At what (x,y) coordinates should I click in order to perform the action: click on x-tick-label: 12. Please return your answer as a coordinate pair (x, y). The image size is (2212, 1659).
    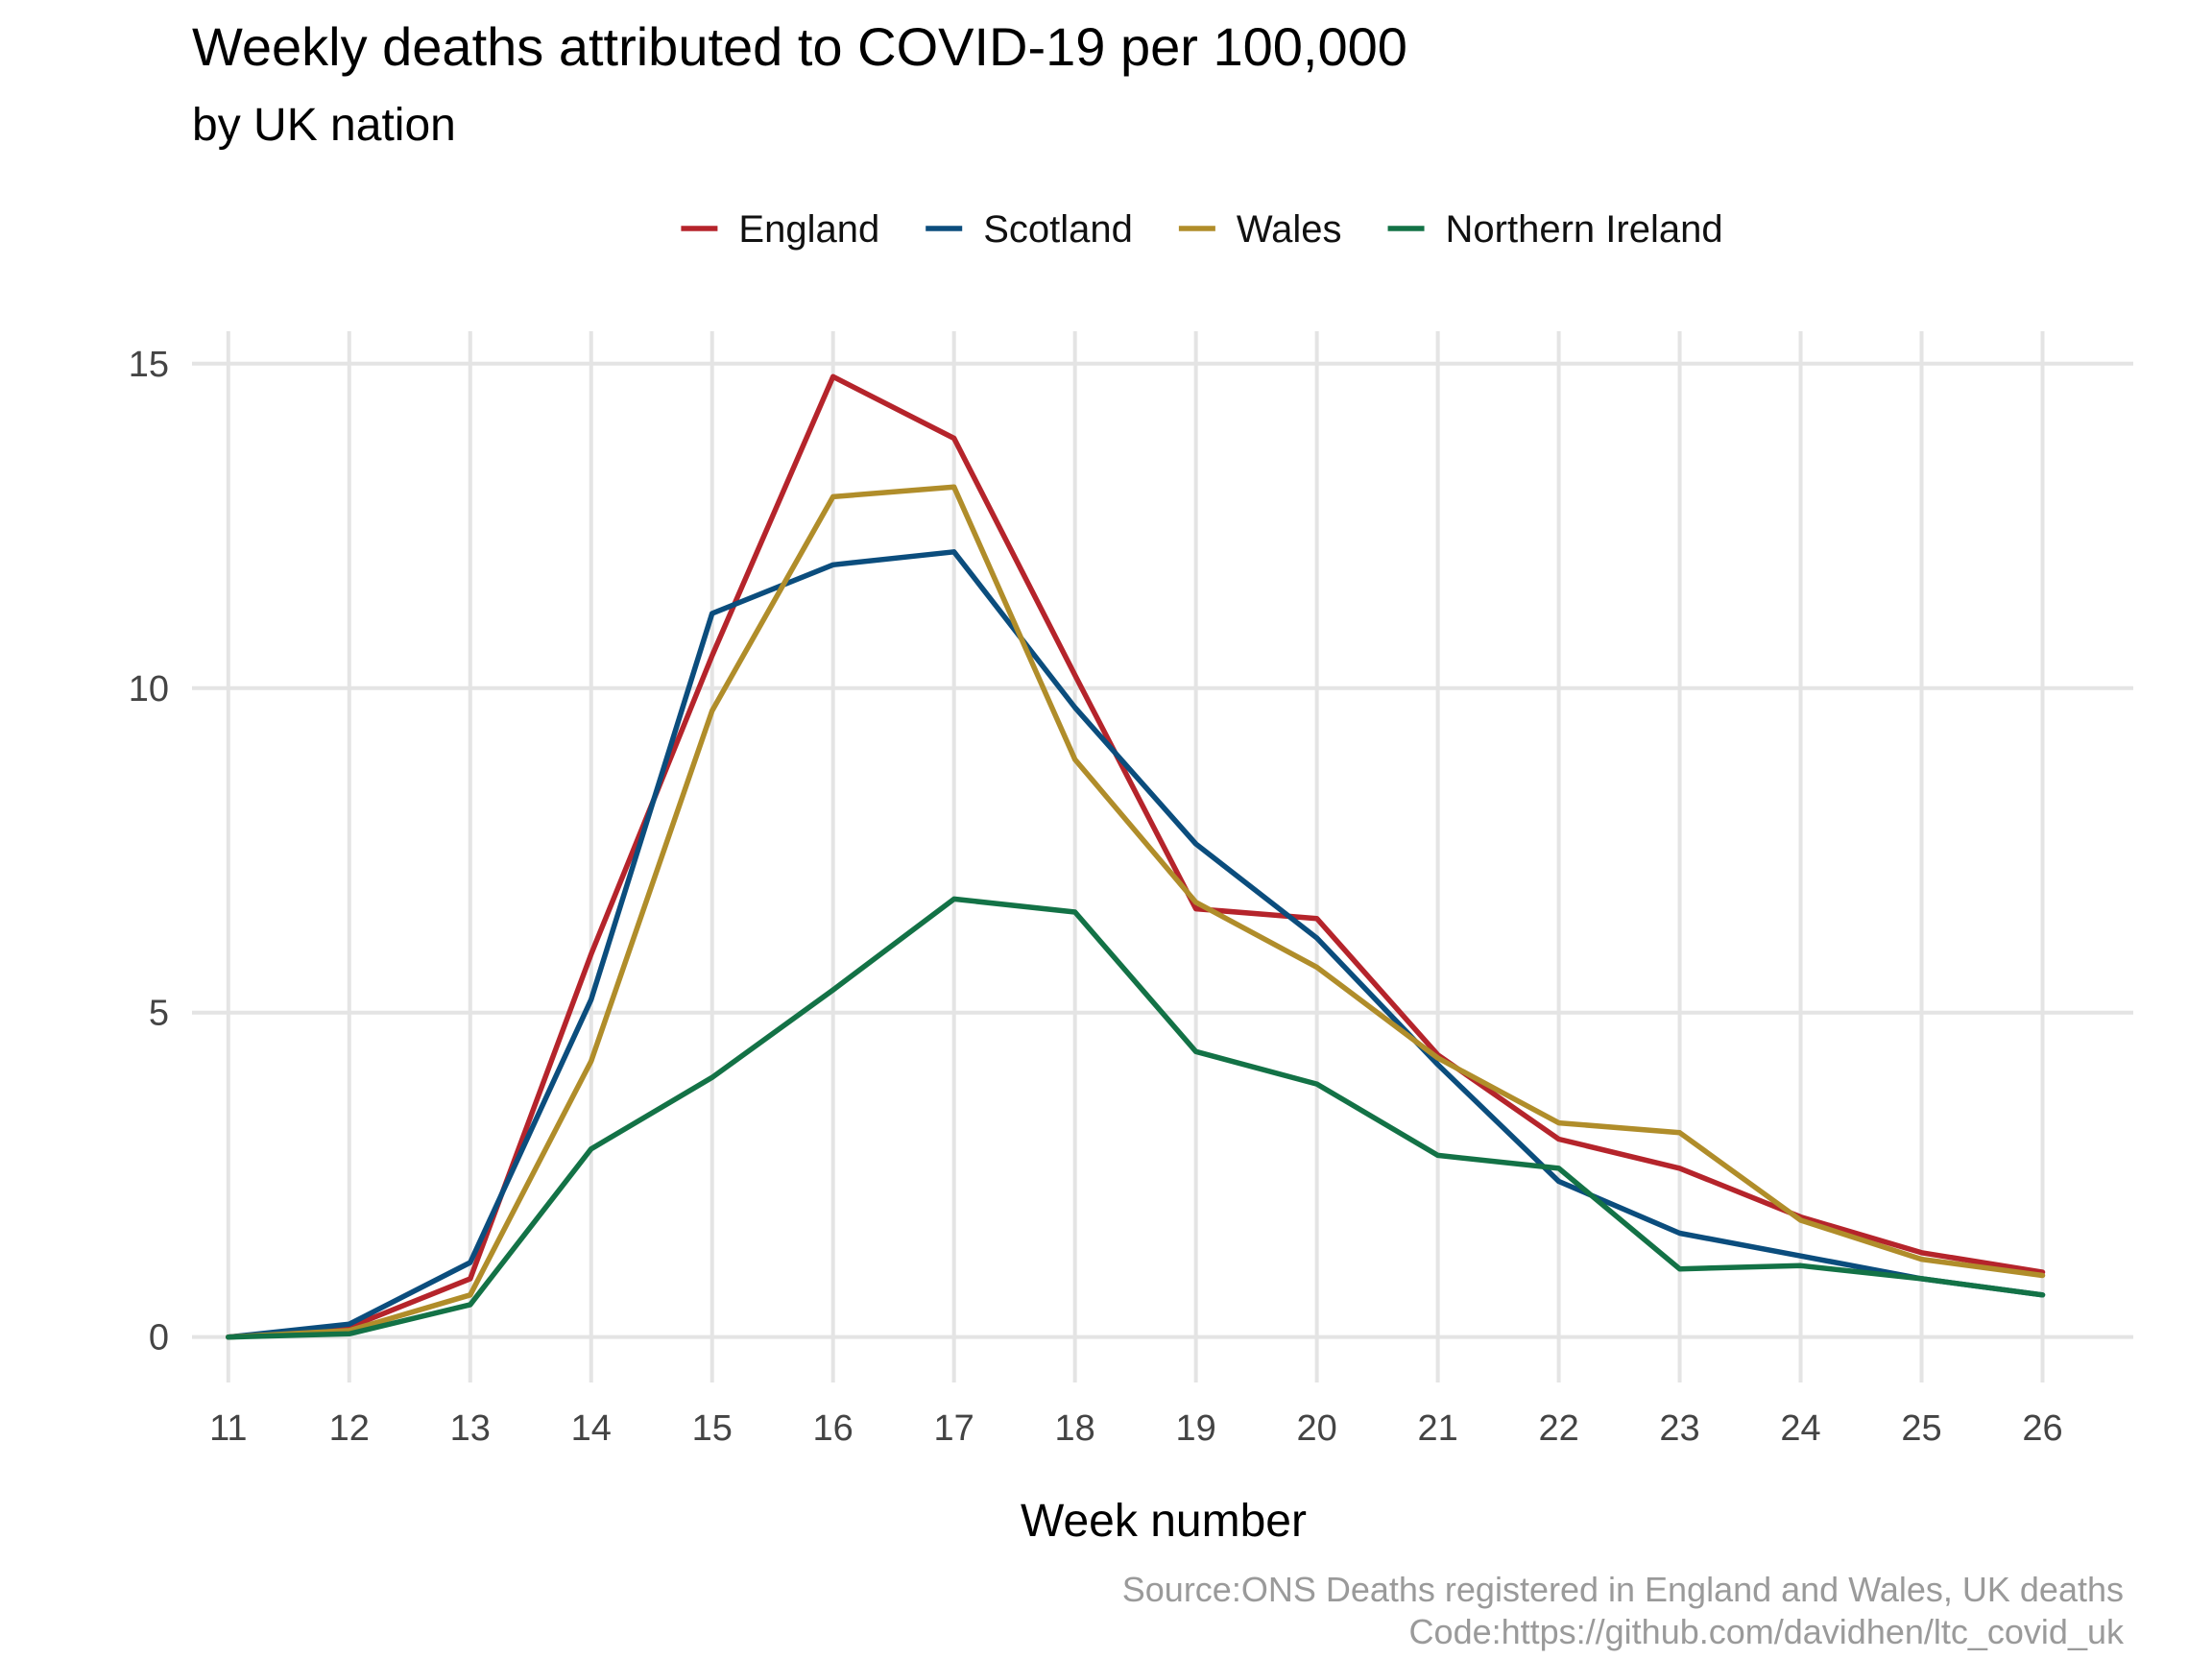
    Looking at the image, I should click on (350, 1429).